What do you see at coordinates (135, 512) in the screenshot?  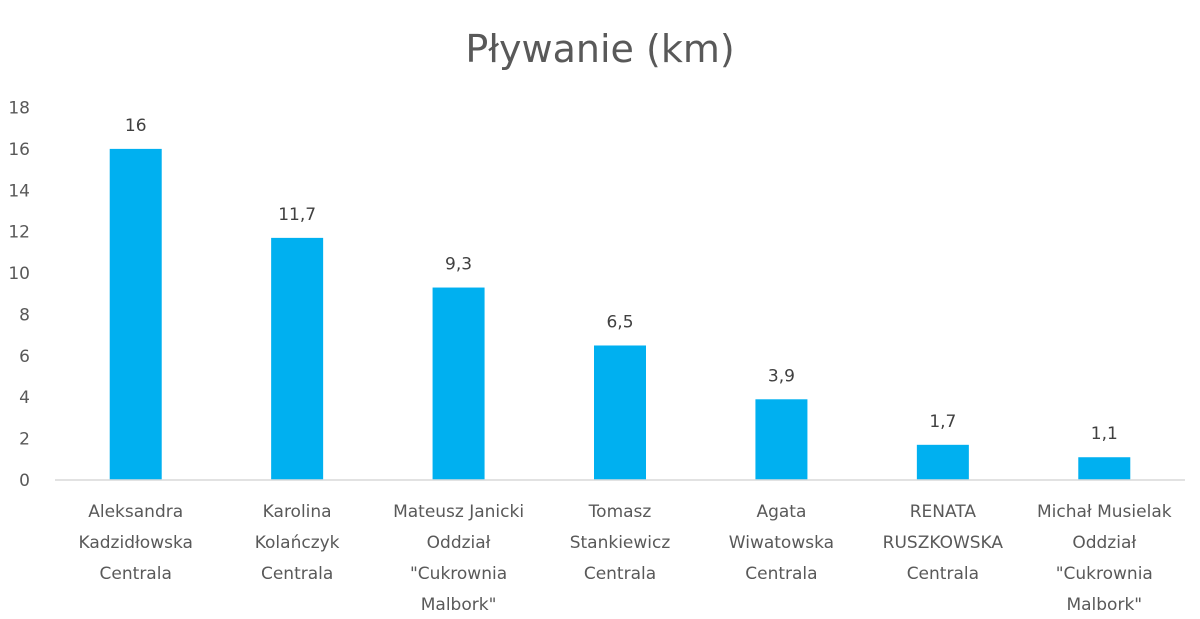 I see `x-category-label-line: Aleksandra` at bounding box center [135, 512].